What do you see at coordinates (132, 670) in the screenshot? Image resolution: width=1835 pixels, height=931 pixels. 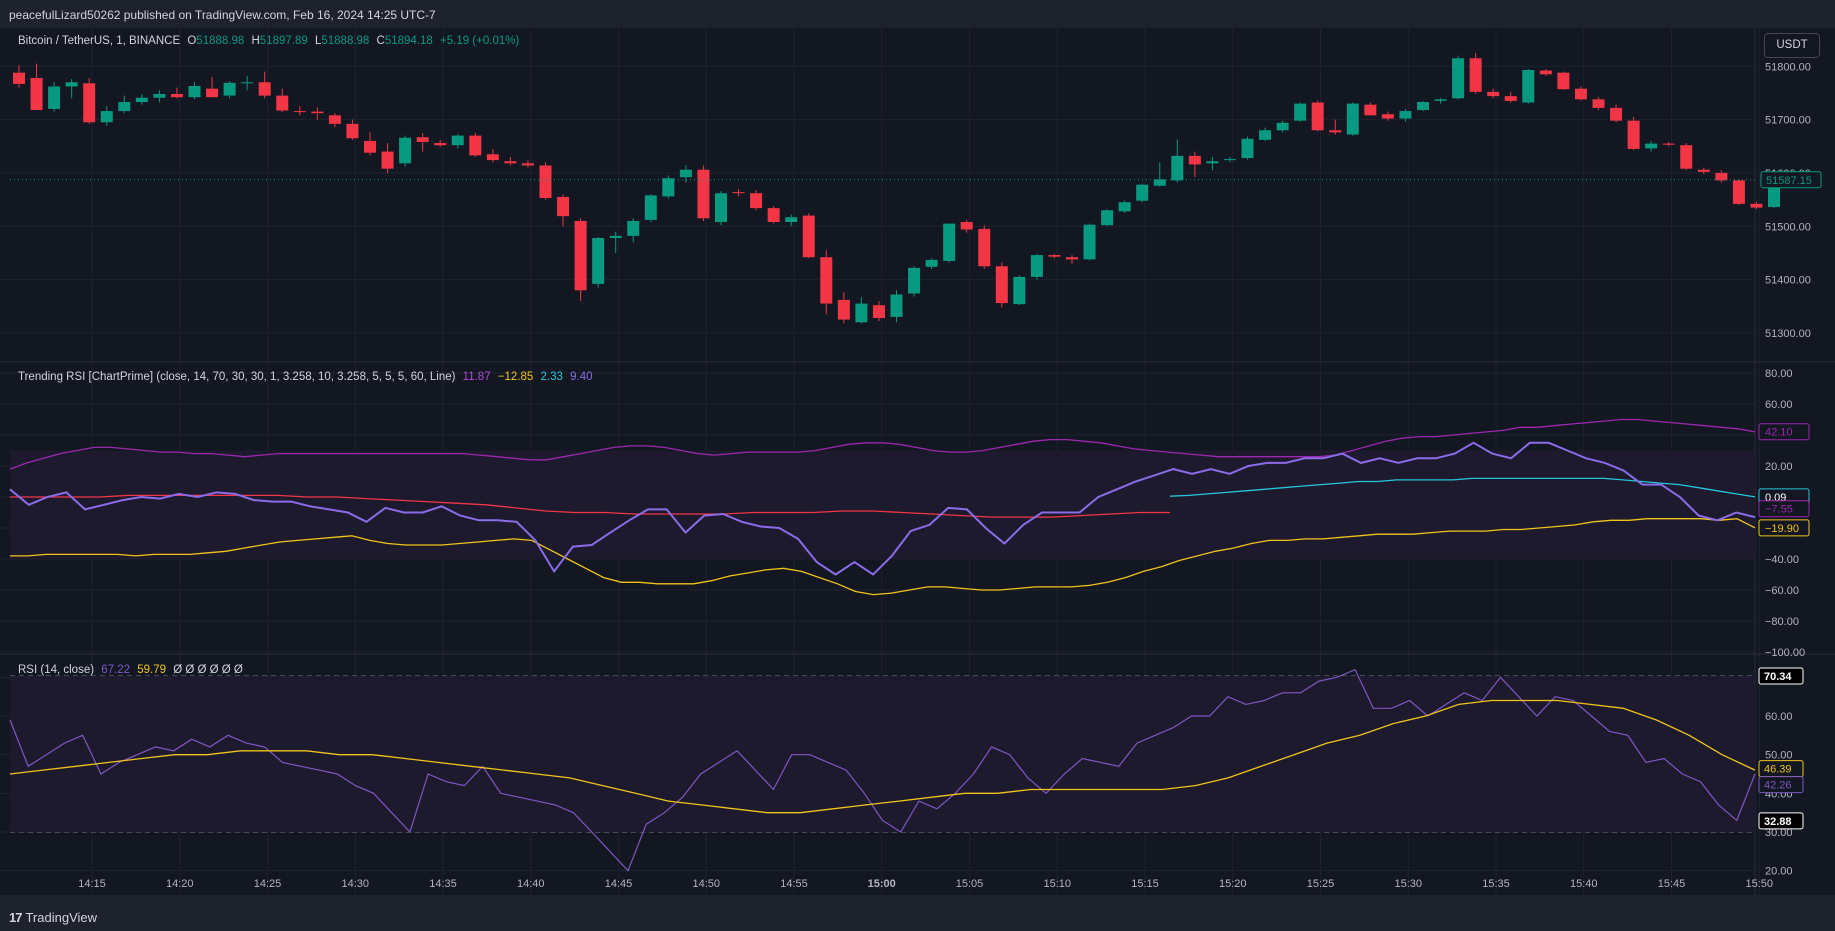 I see `rsi-legend: RSI (14, close) 67.22 59.79 Ø Ø Ø Ø Ø Ø` at bounding box center [132, 670].